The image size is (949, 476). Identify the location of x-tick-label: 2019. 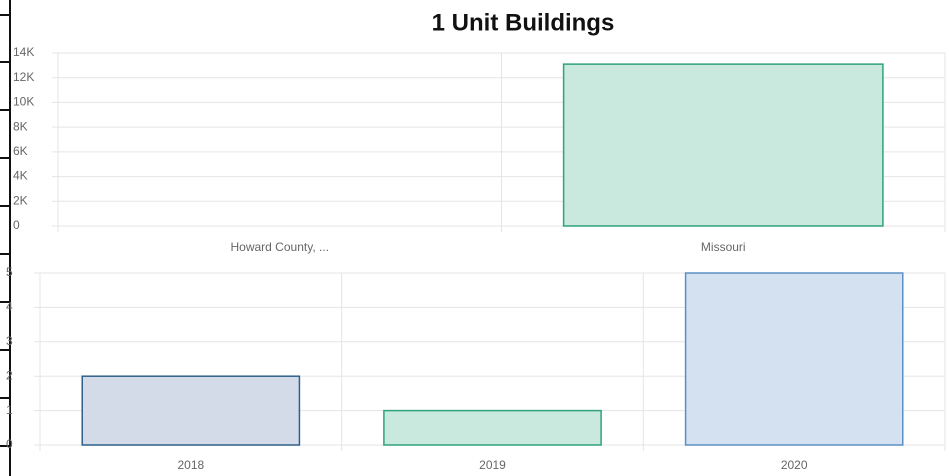
(492, 465).